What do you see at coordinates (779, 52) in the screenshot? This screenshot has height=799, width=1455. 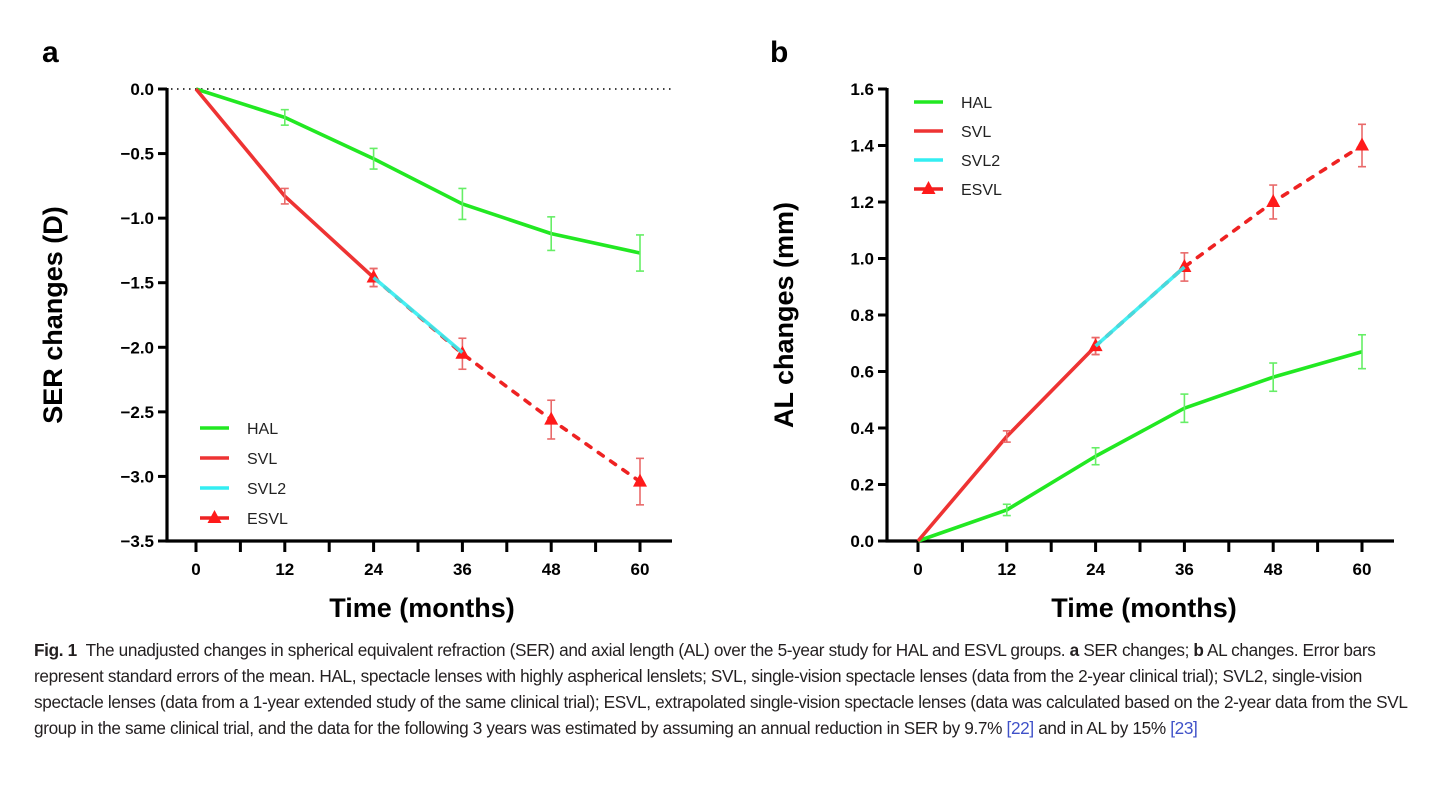 I see `panel-letter-b: b` at bounding box center [779, 52].